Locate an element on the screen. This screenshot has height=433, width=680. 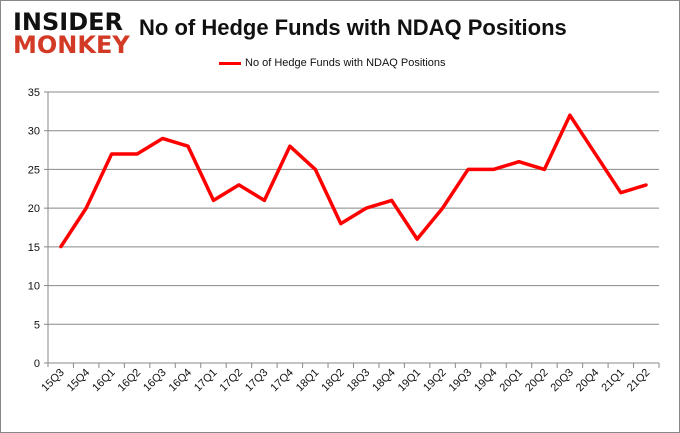
x-tick-label: 15Q3 is located at coordinates (53, 381).